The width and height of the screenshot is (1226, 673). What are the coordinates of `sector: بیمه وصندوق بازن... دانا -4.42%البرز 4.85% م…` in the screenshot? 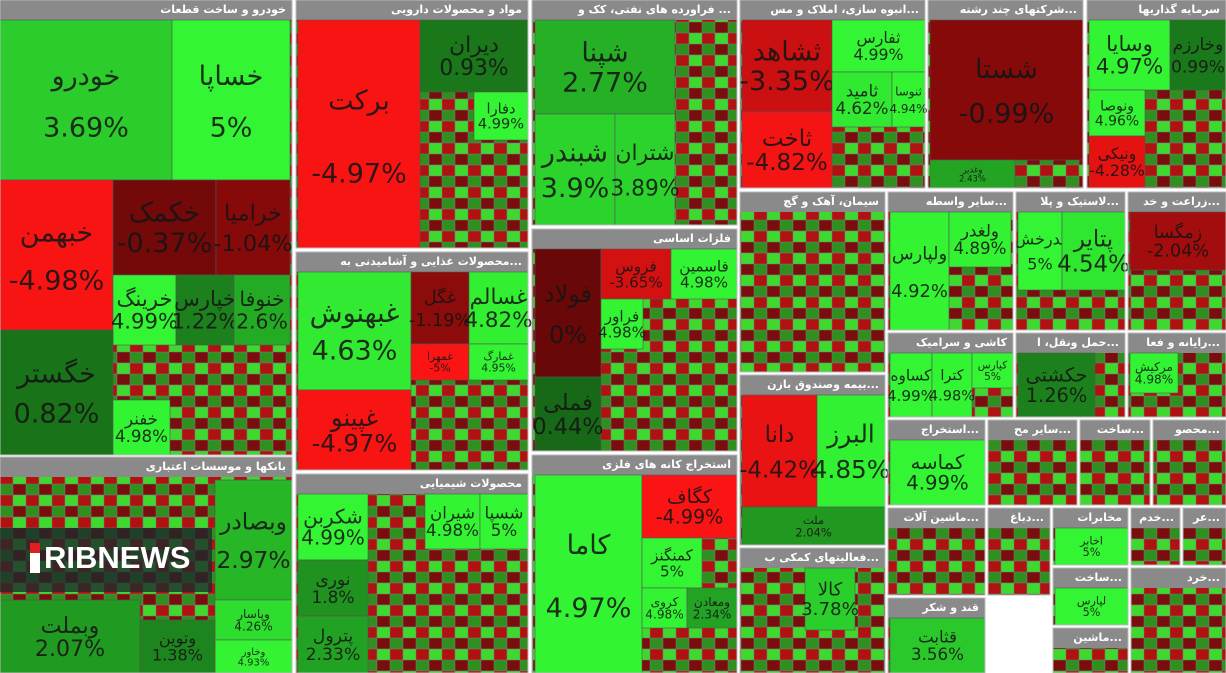 It's located at (814, 460).